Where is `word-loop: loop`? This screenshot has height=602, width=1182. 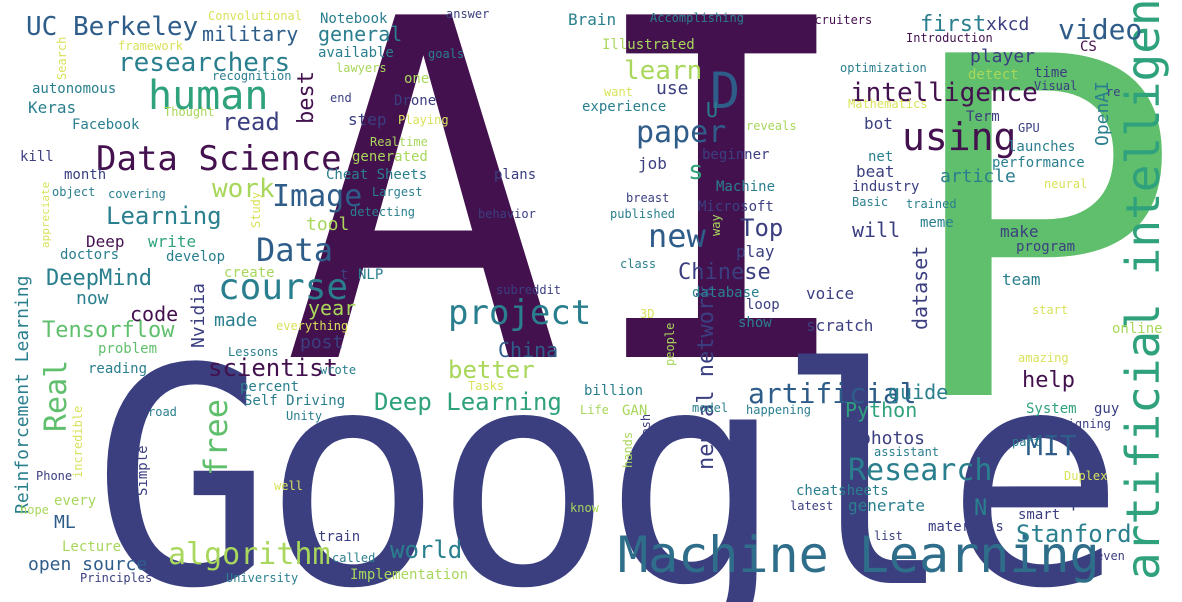 word-loop: loop is located at coordinates (763, 305).